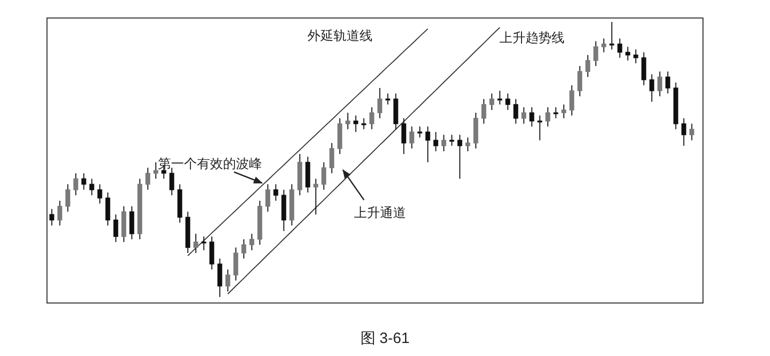 The image size is (770, 356). What do you see at coordinates (385, 338) in the screenshot?
I see `caption: 图 3-61` at bounding box center [385, 338].